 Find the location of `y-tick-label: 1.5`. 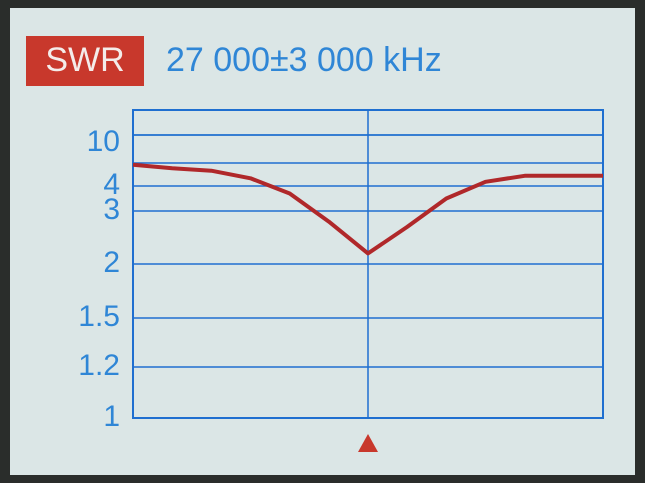

y-tick-label: 1.5 is located at coordinates (99, 316).